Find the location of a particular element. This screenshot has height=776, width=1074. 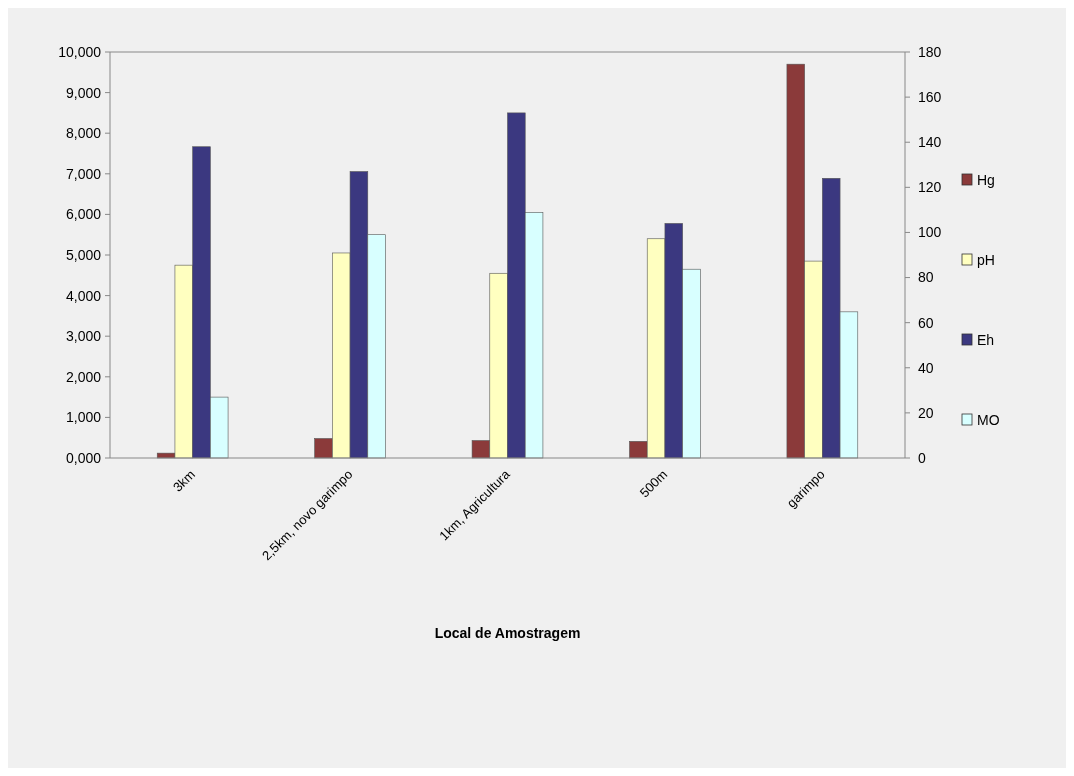

y2-tick-label: 40 is located at coordinates (926, 367).